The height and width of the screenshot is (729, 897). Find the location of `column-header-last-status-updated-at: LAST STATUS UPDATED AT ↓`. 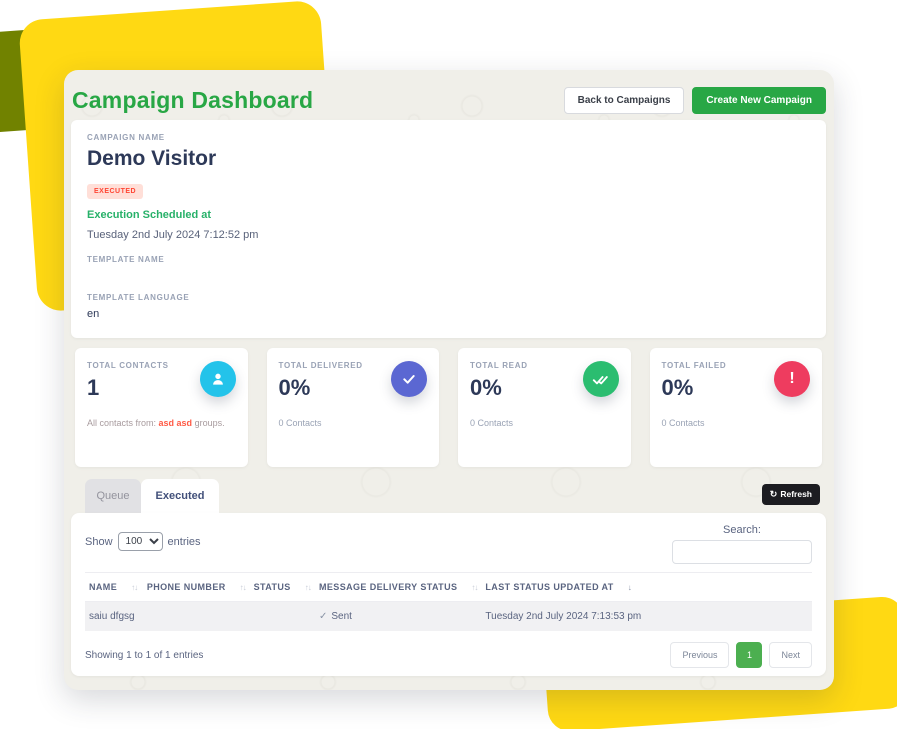

column-header-last-status-updated-at: LAST STATUS UPDATED AT ↓ is located at coordinates (646, 587).